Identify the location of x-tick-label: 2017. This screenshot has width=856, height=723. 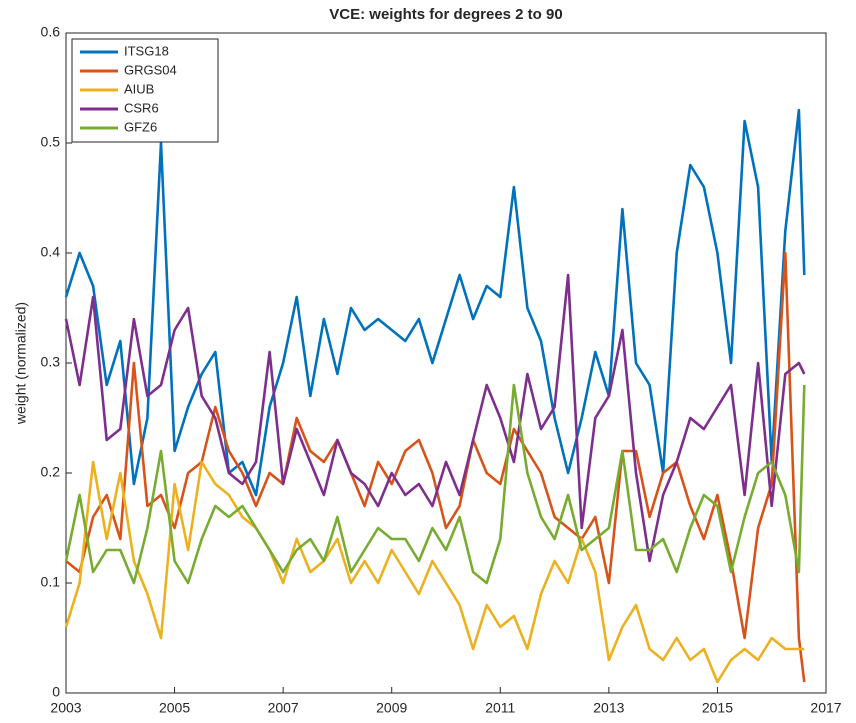
(825, 708).